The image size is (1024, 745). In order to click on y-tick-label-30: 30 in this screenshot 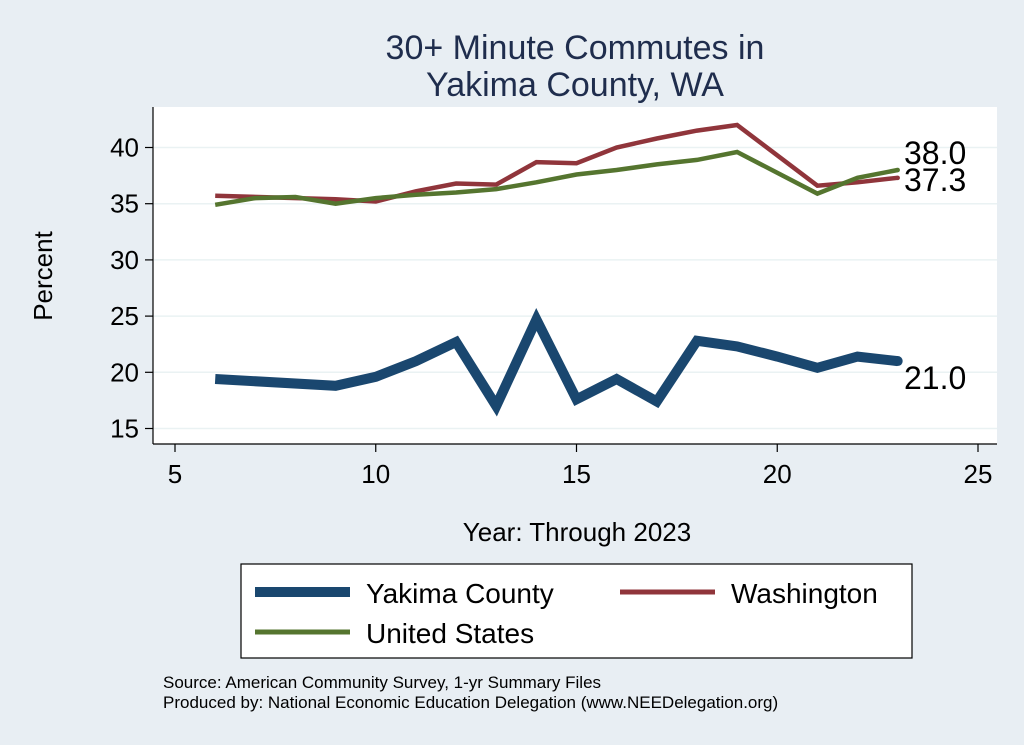, I will do `click(124, 260)`.